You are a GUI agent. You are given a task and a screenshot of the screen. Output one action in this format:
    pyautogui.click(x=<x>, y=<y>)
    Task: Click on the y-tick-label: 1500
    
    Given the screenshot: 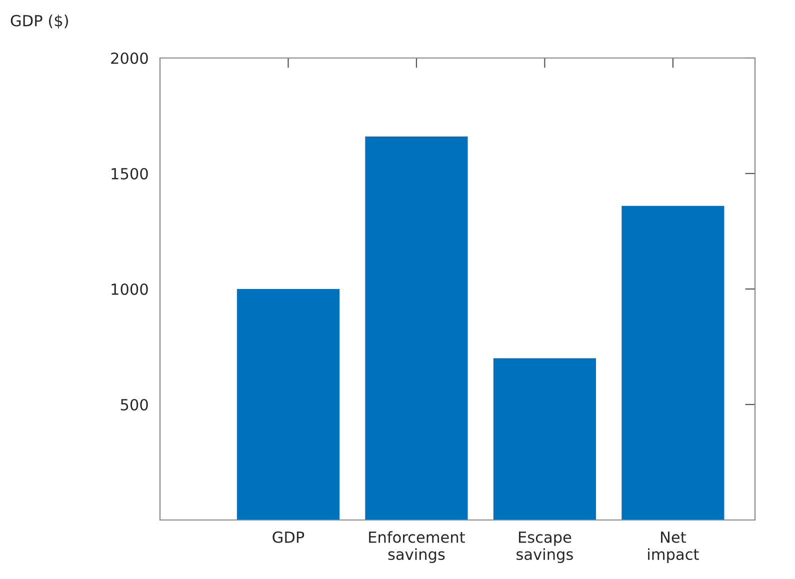 What is the action you would take?
    pyautogui.click(x=130, y=174)
    